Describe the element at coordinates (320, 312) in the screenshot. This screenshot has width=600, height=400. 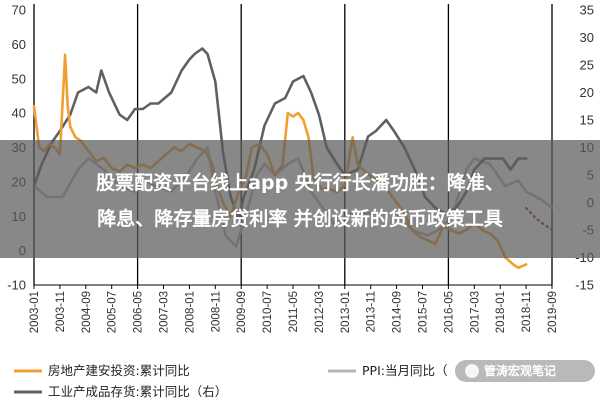
I see `x-tick-label-2012-03: 2012-03` at that location.